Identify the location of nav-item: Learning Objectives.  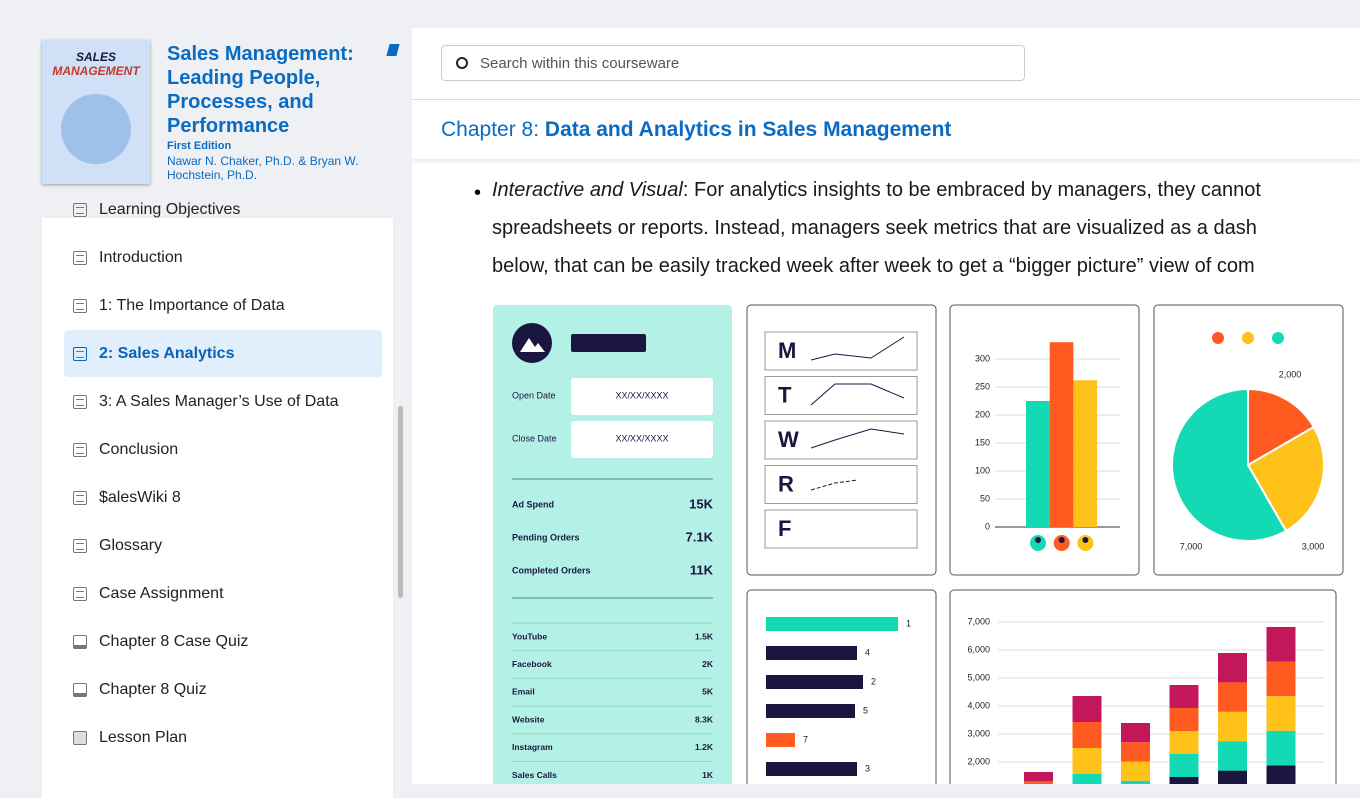
(223, 209).